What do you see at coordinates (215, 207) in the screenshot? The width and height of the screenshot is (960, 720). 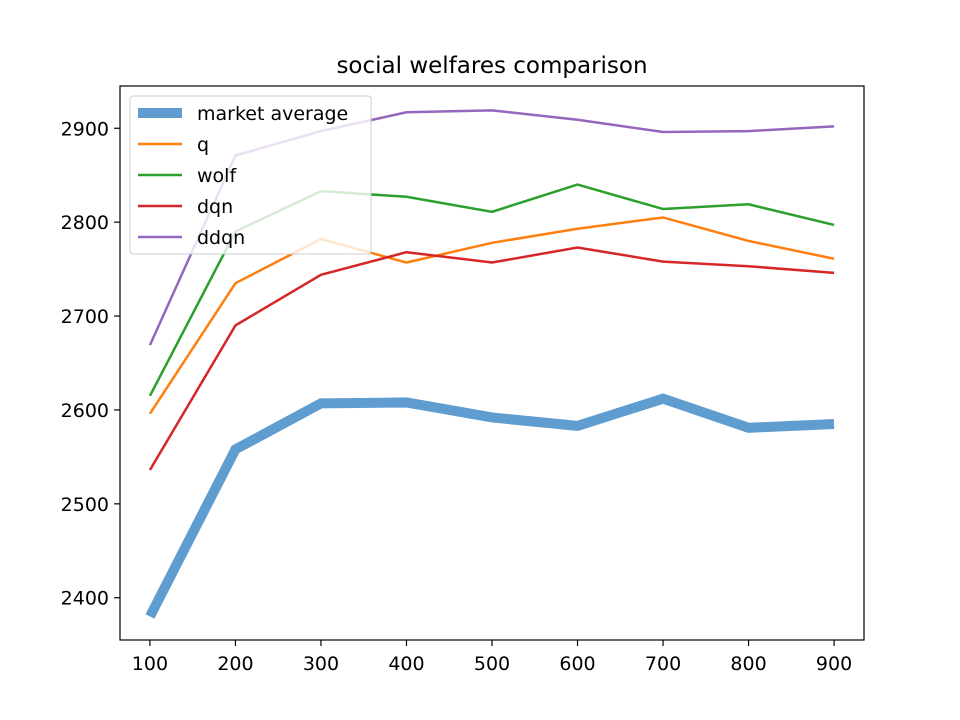 I see `legend-label: dqn` at bounding box center [215, 207].